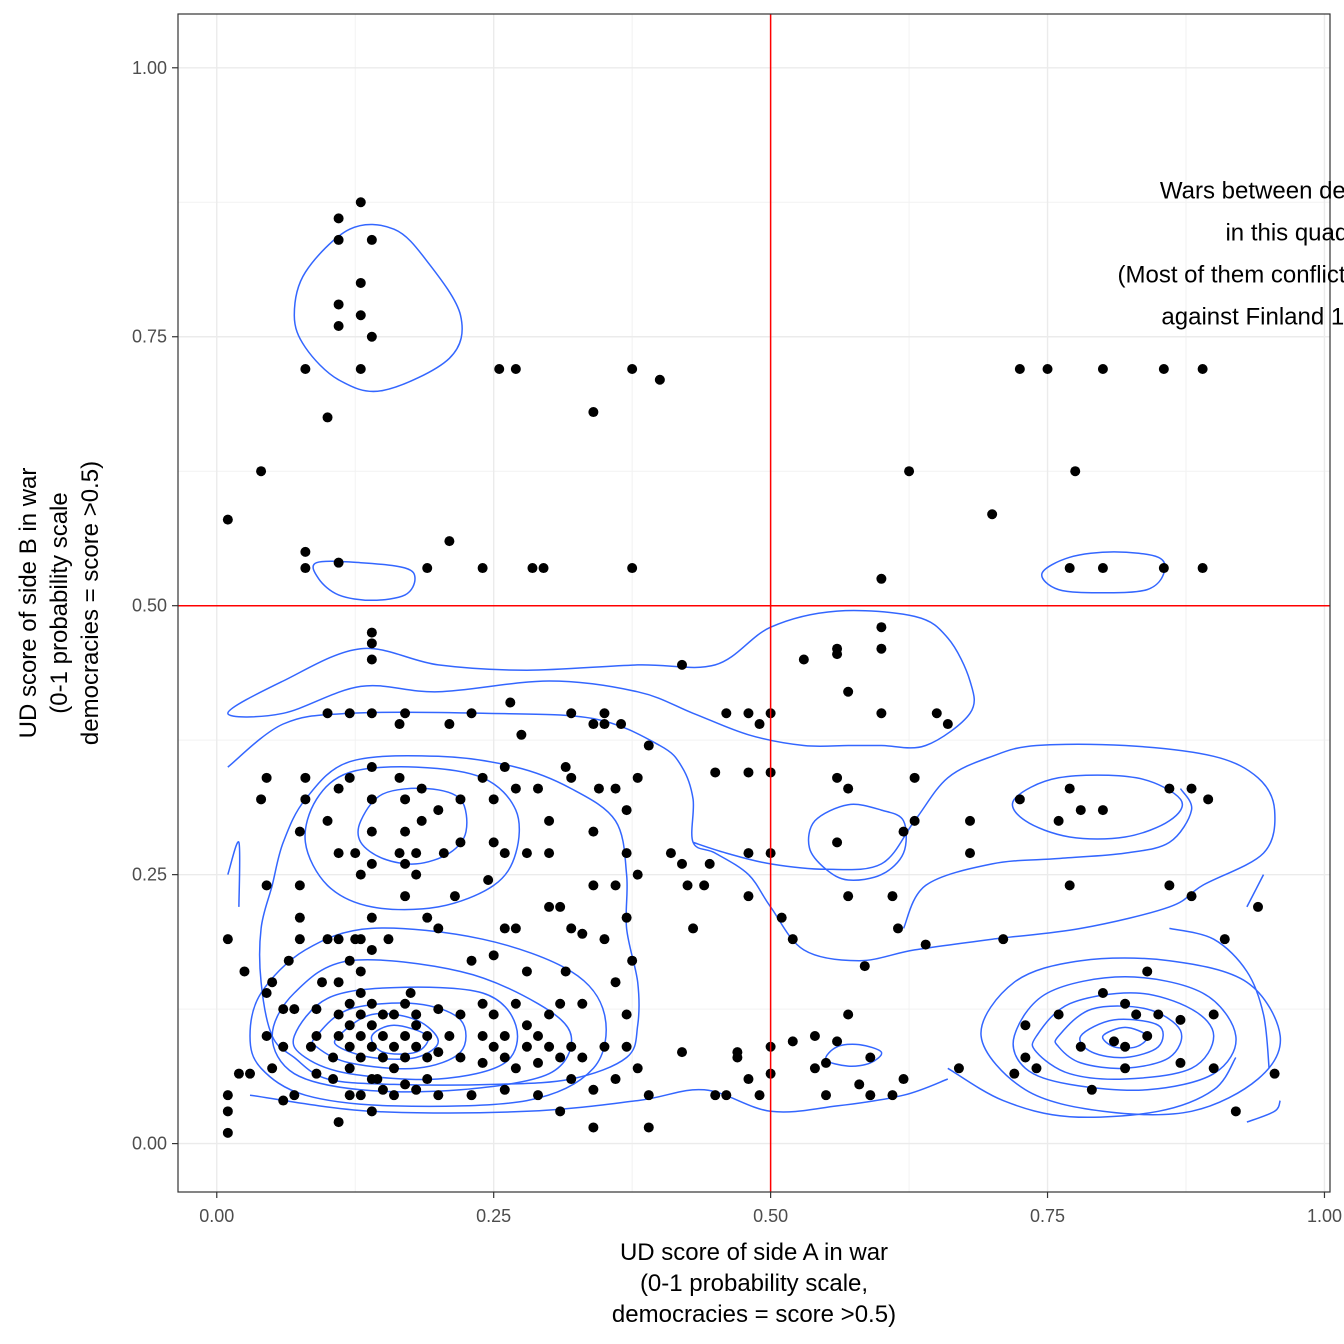 Image resolution: width=1344 pixels, height=1344 pixels. I want to click on y-tick-label: 1.00, so click(149, 68).